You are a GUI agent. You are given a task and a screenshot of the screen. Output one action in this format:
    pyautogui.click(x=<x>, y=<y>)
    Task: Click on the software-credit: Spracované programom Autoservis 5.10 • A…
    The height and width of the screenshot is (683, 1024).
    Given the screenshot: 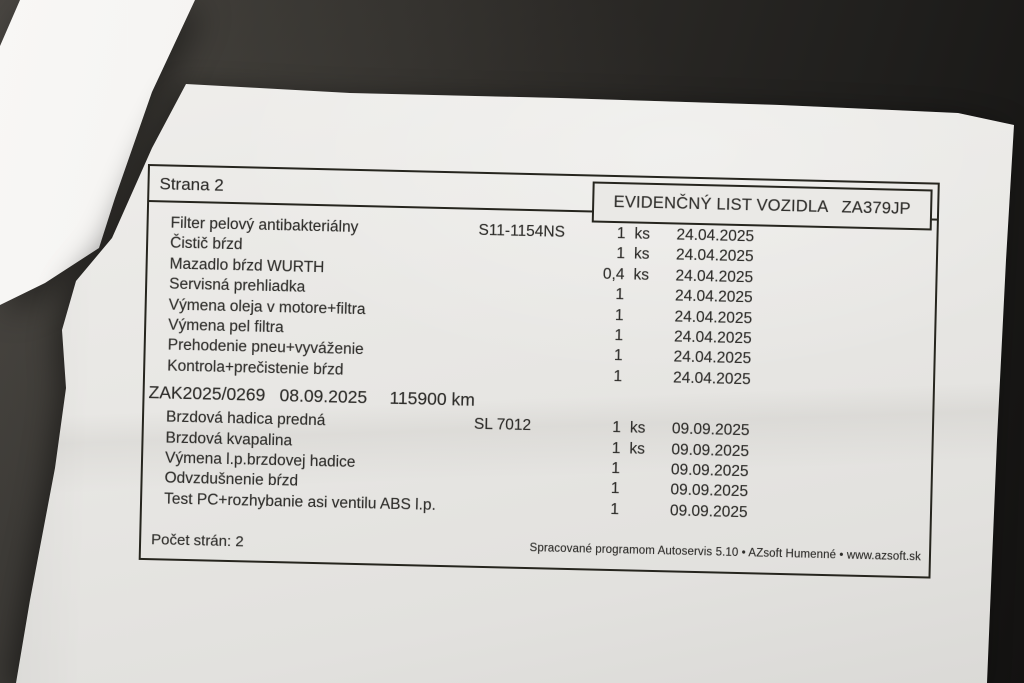 What is the action you would take?
    pyautogui.click(x=725, y=553)
    